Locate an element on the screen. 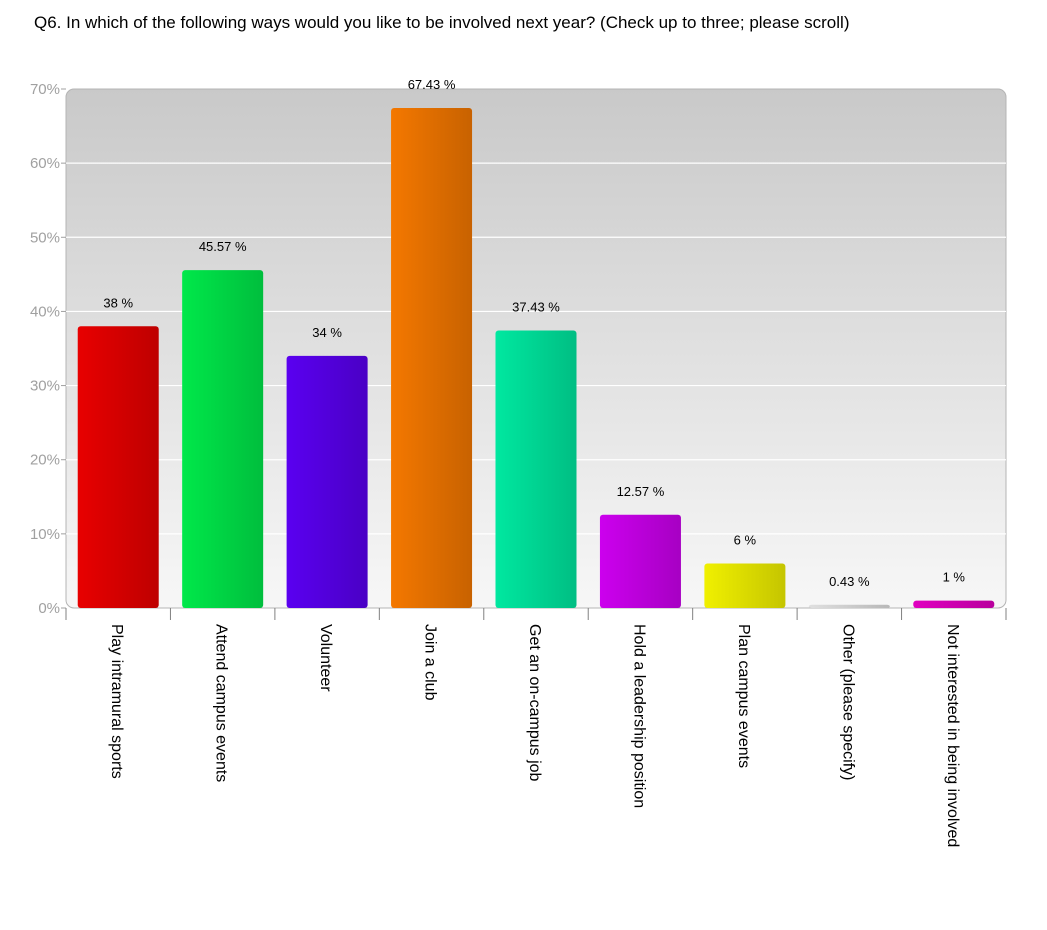  data-label: 38 % is located at coordinates (118, 302).